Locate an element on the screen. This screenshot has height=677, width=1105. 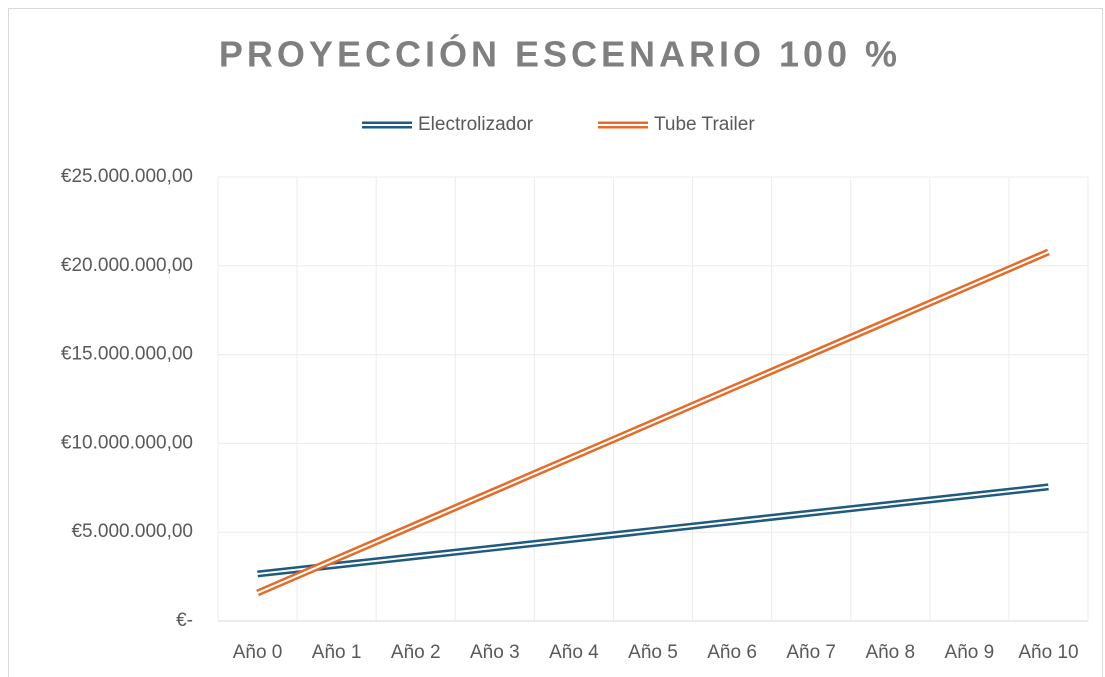
y-tick-label: €25.000.000,00 is located at coordinates (127, 176).